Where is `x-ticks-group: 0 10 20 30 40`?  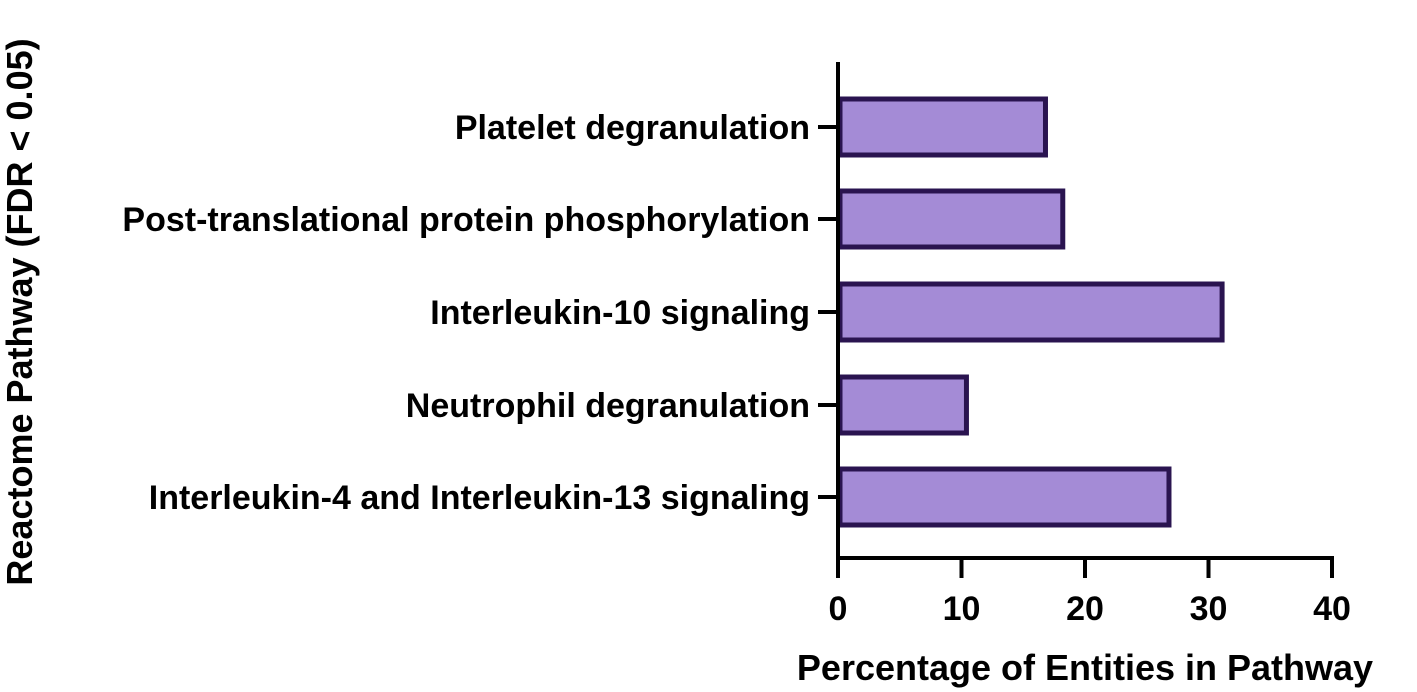 x-ticks-group: 0 10 20 30 40 is located at coordinates (1090, 593).